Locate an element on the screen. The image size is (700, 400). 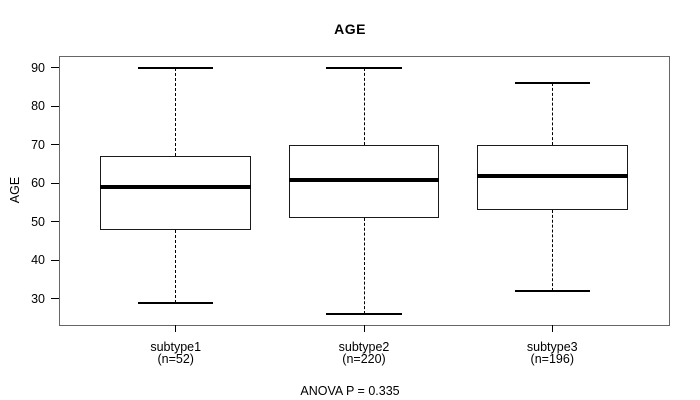
y-tick-label: 60 is located at coordinates (38, 183).